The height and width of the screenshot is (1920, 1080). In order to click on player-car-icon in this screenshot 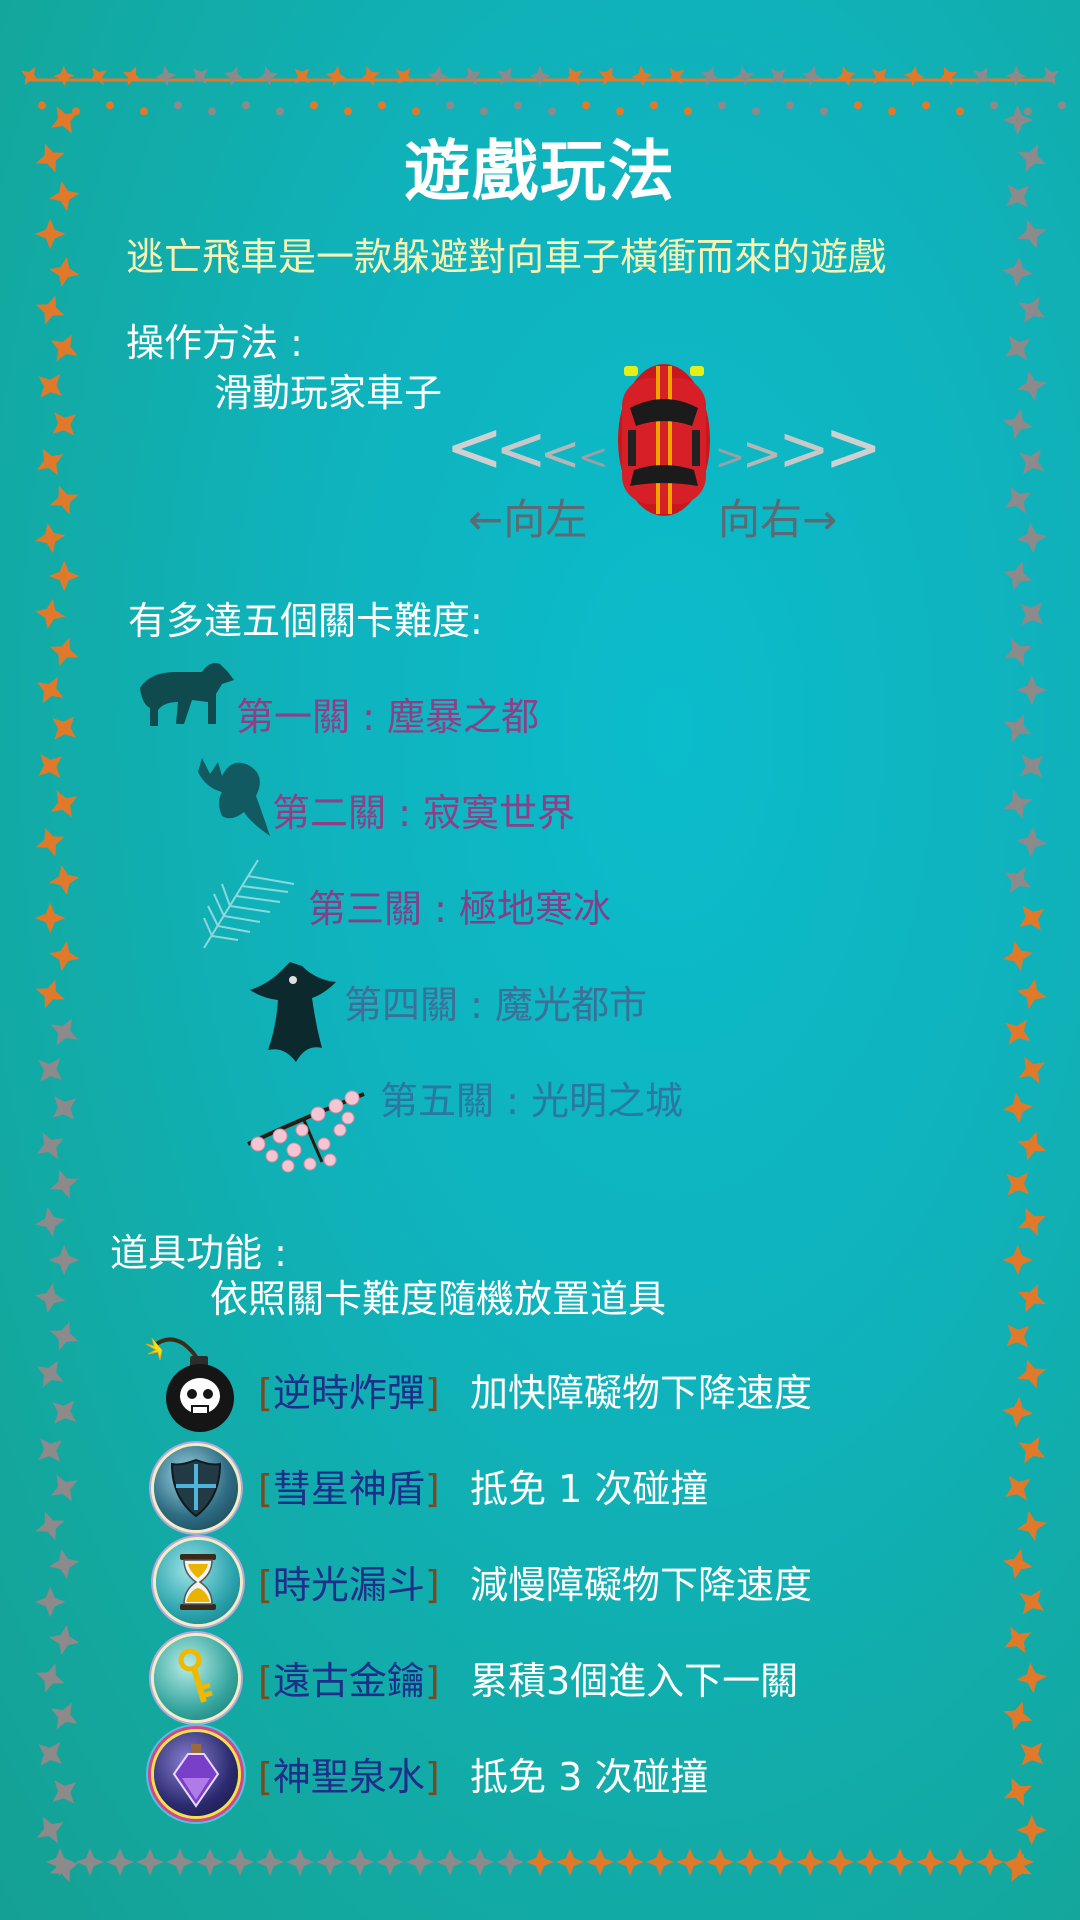, I will do `click(664, 440)`.